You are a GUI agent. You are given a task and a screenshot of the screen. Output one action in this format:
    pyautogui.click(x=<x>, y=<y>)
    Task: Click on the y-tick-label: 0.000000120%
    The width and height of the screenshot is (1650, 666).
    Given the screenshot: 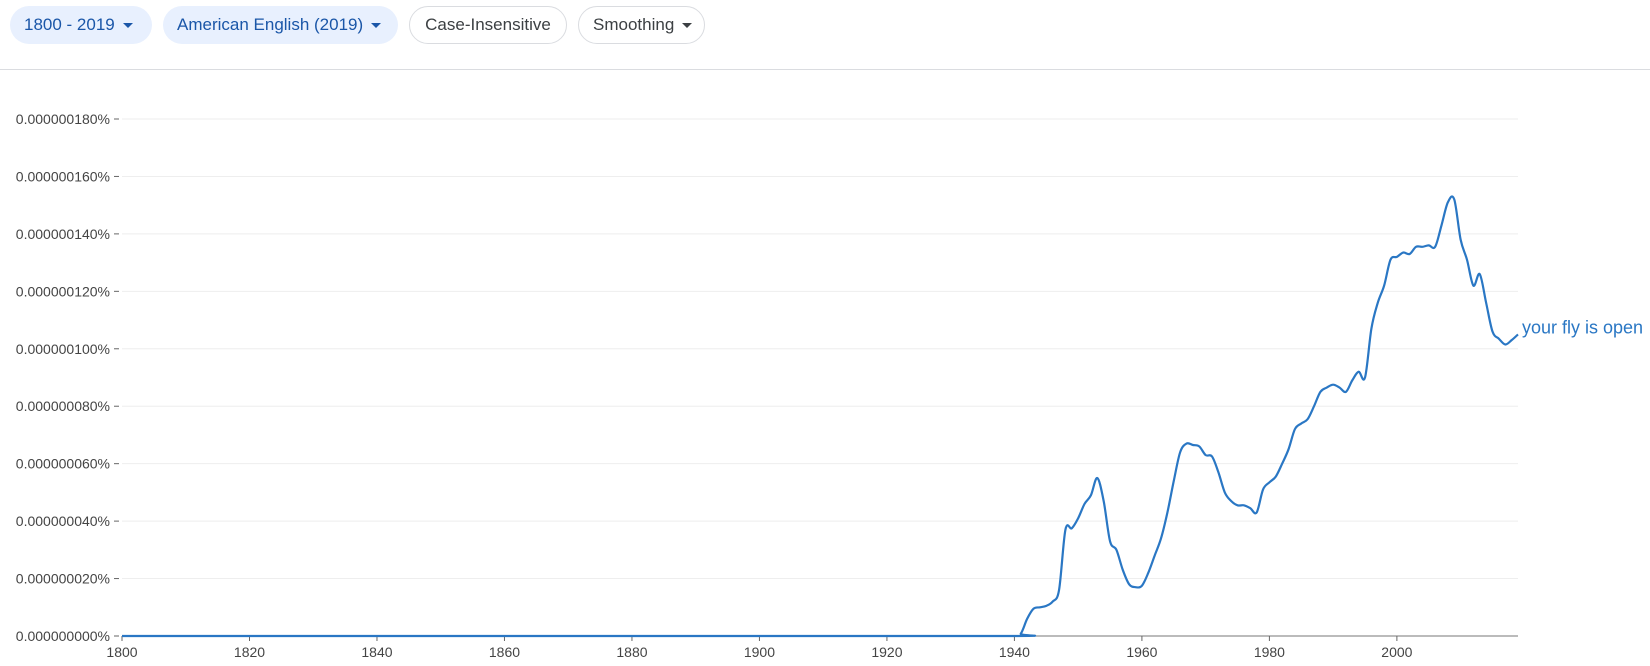 What is the action you would take?
    pyautogui.click(x=63, y=291)
    